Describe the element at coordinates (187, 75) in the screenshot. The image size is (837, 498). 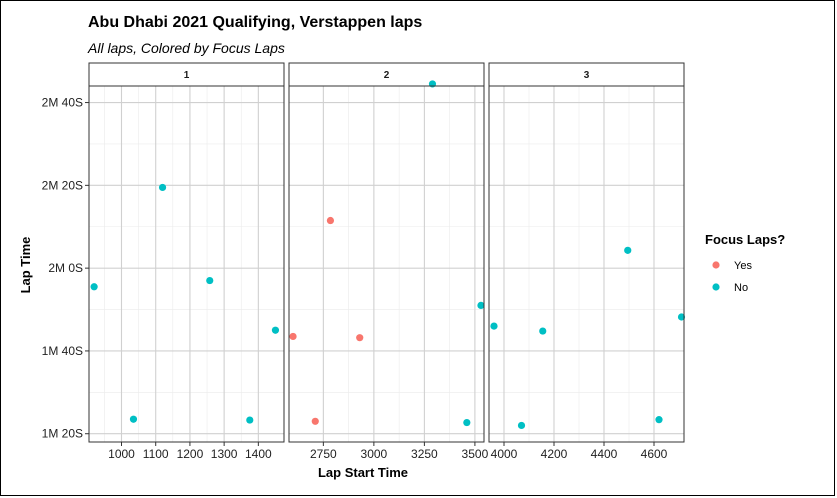
I see `facet-strip-label: 1` at that location.